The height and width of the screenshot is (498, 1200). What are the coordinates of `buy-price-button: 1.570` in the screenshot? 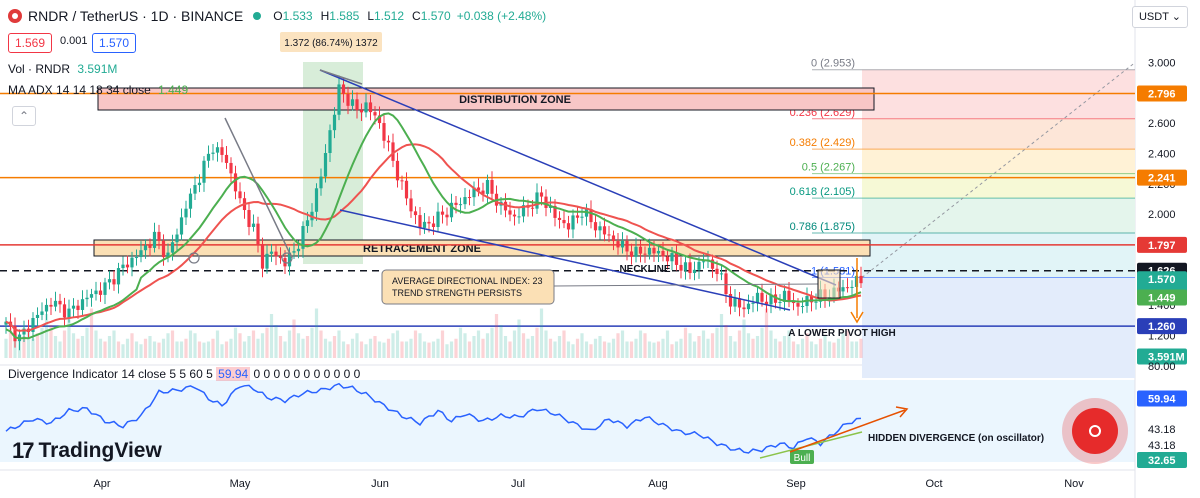 It's located at (114, 43).